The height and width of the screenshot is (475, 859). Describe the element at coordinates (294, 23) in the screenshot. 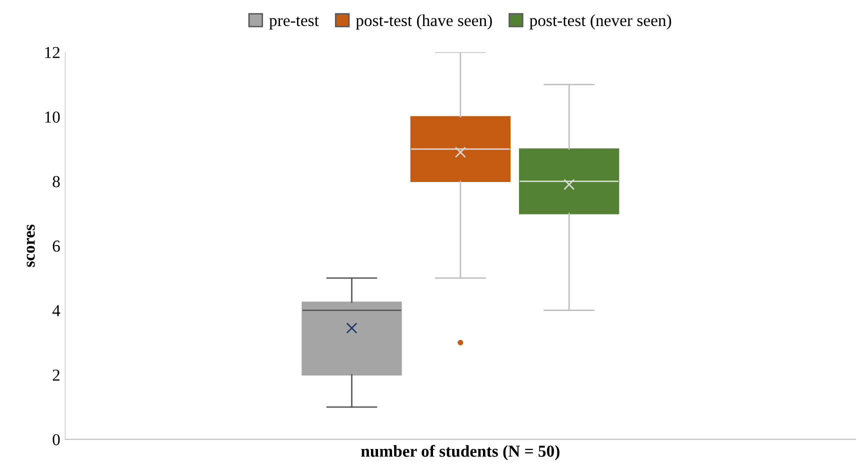

I see `legend-label: pre-test` at that location.